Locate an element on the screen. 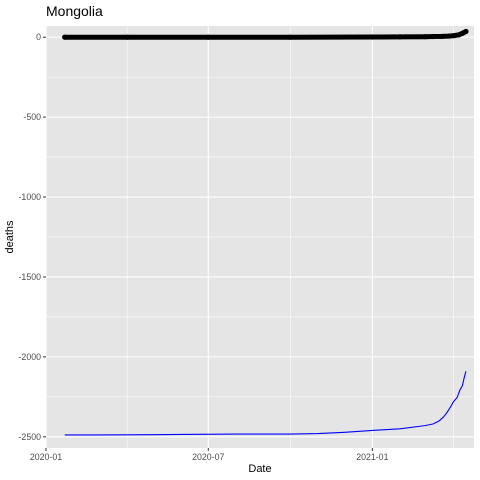 The image size is (480, 480). x-axis: 2020-01 2020-07 2021-01 is located at coordinates (209, 455).